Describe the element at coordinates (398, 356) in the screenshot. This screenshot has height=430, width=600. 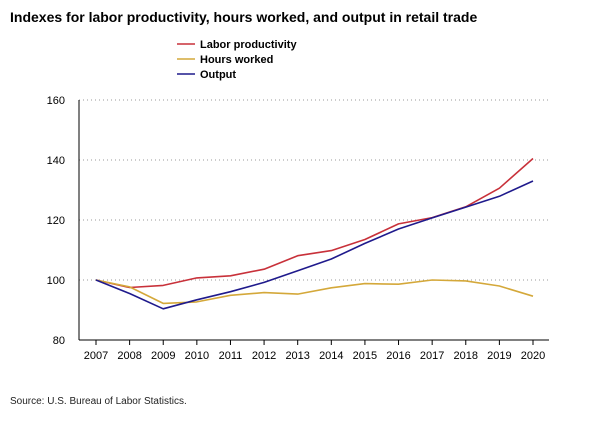
I see `x-tick-label-2016: 2016` at that location.